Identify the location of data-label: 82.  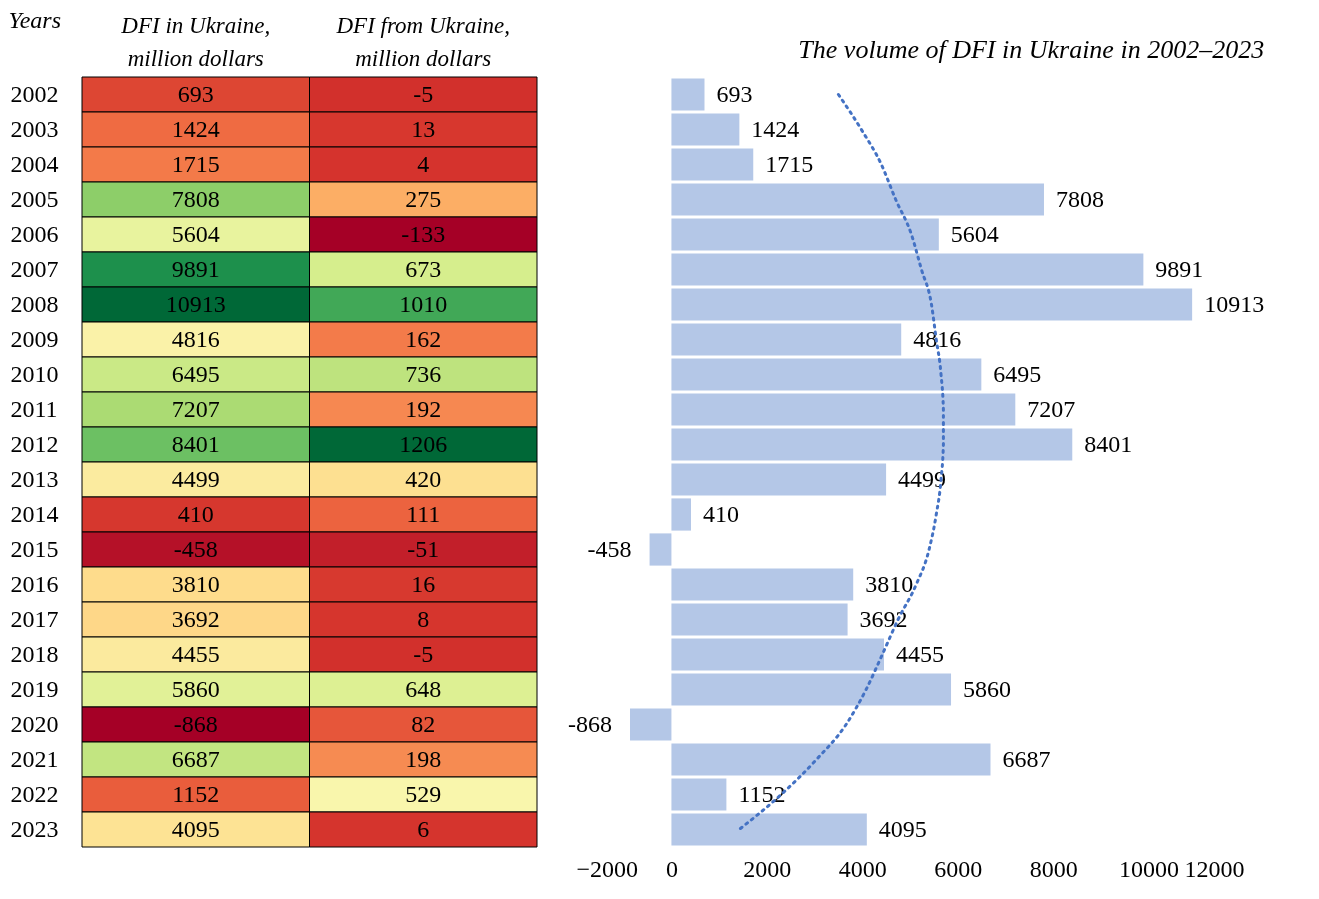
(423, 723).